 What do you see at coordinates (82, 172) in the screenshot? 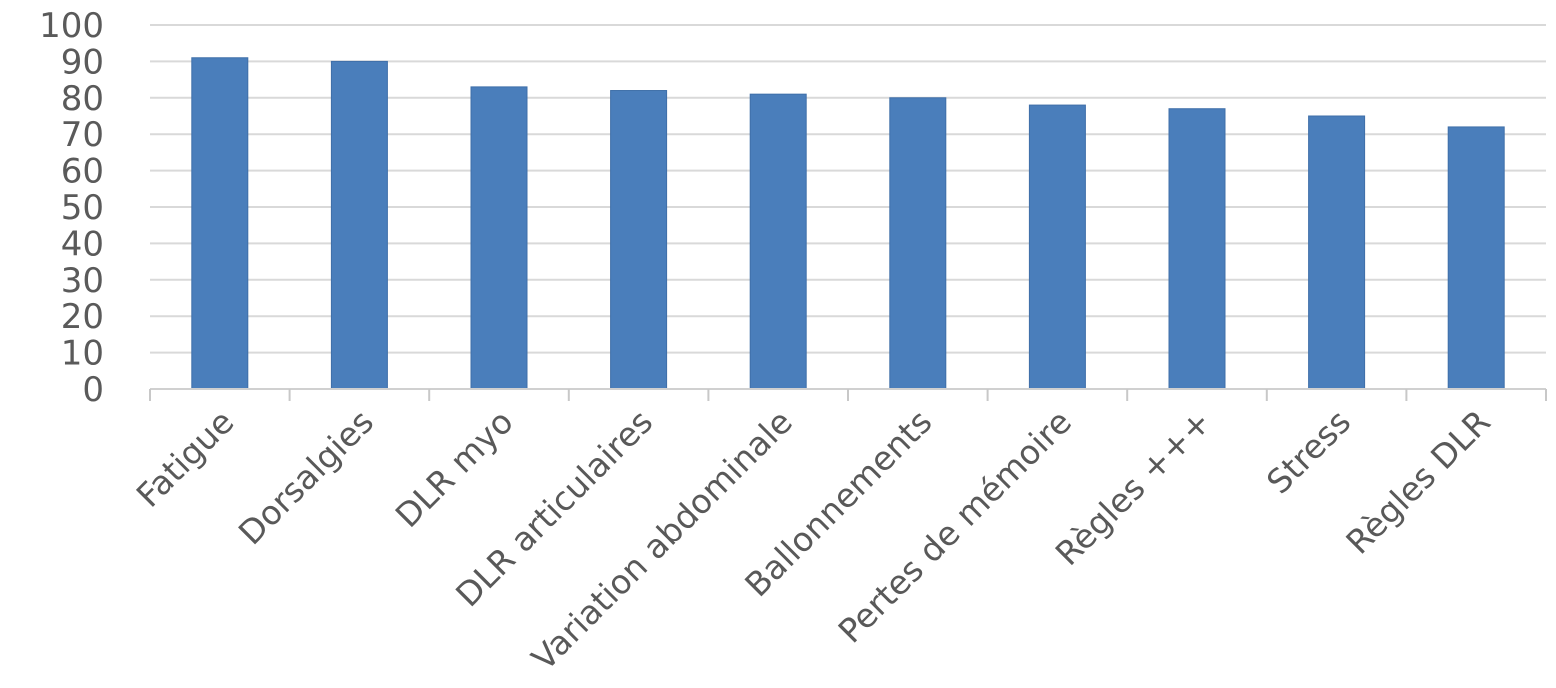
I see `y-tick-label: 60` at bounding box center [82, 172].